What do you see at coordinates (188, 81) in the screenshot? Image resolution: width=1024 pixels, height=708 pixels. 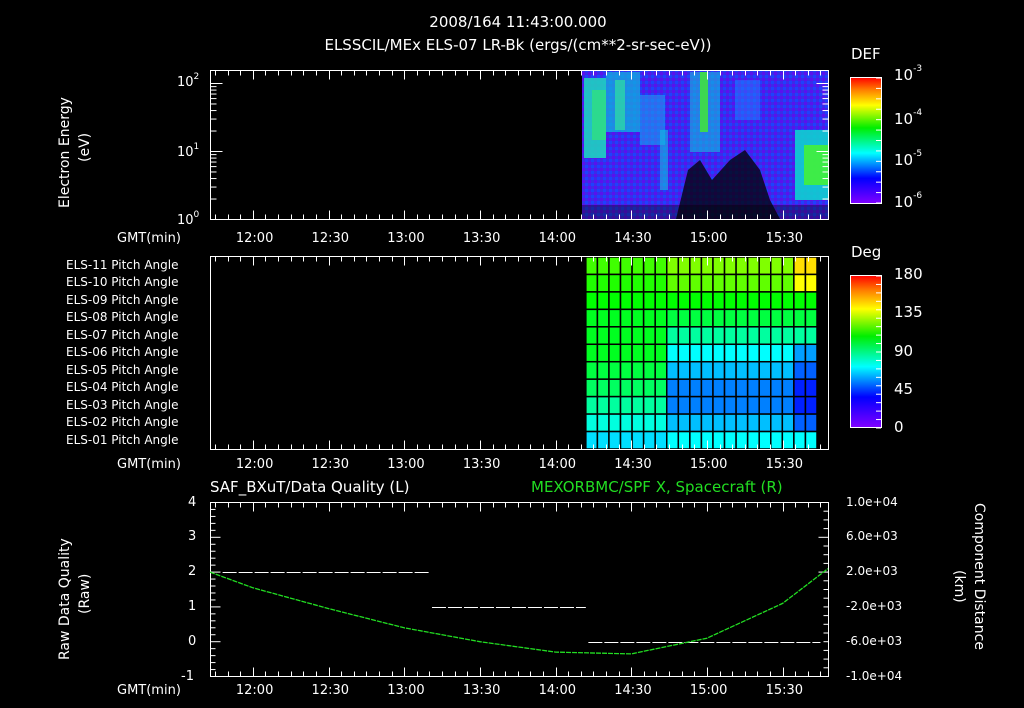 I see `energy-tick-100: 10²` at bounding box center [188, 81].